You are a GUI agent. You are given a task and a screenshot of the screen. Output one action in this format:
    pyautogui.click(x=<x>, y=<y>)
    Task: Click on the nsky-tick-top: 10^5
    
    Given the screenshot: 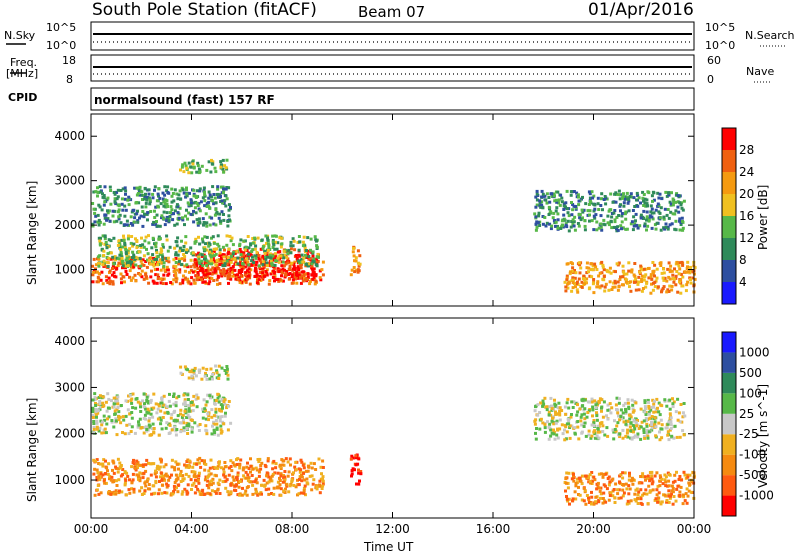 What is the action you would take?
    pyautogui.click(x=61, y=27)
    